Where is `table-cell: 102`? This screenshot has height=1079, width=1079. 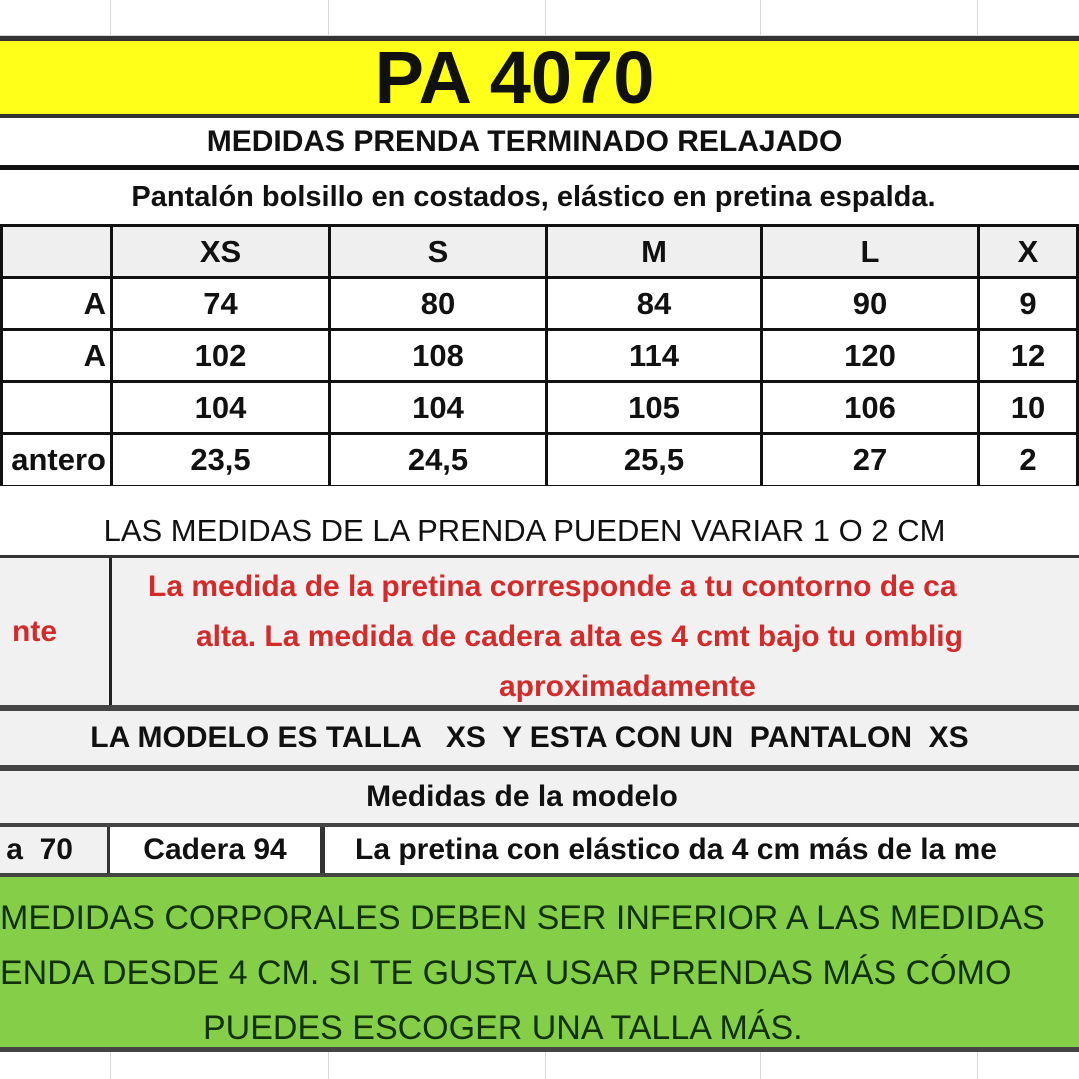
table-cell: 102 is located at coordinates (220, 355).